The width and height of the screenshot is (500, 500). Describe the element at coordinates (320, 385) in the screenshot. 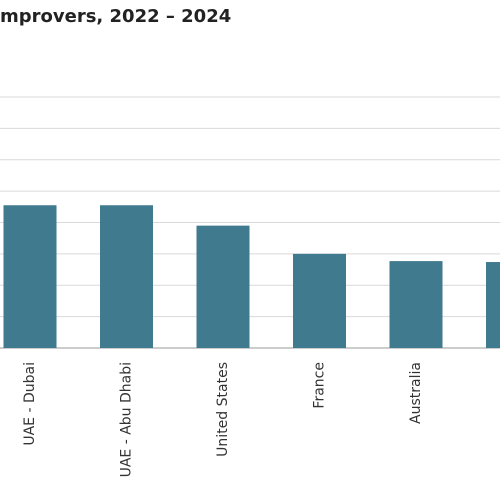

I see `x-tick-label: France` at that location.